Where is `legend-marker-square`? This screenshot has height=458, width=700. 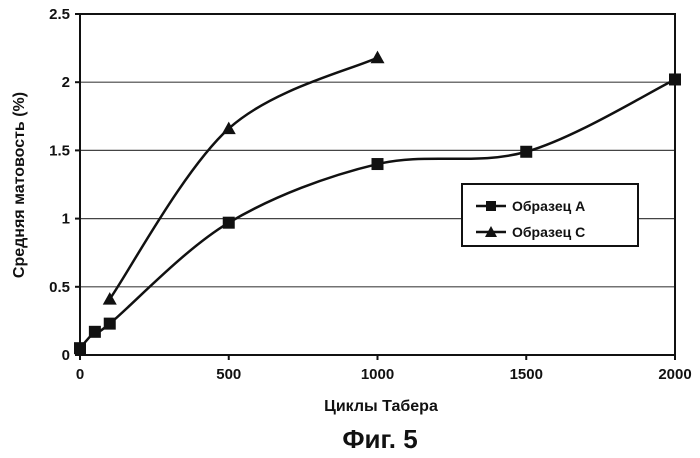 legend-marker-square is located at coordinates (491, 206).